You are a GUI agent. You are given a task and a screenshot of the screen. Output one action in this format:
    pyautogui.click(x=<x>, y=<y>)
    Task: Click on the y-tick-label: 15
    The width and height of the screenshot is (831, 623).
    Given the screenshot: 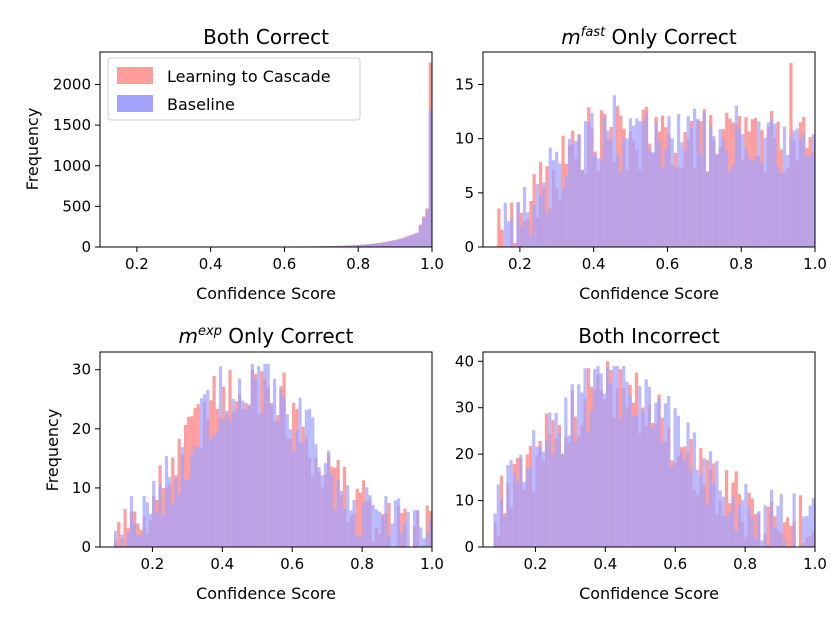 What is the action you would take?
    pyautogui.click(x=464, y=85)
    